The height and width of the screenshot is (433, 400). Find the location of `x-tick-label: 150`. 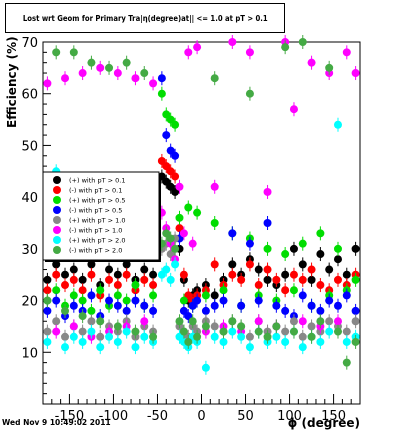

x-tick-label: 150 is located at coordinates (333, 416).